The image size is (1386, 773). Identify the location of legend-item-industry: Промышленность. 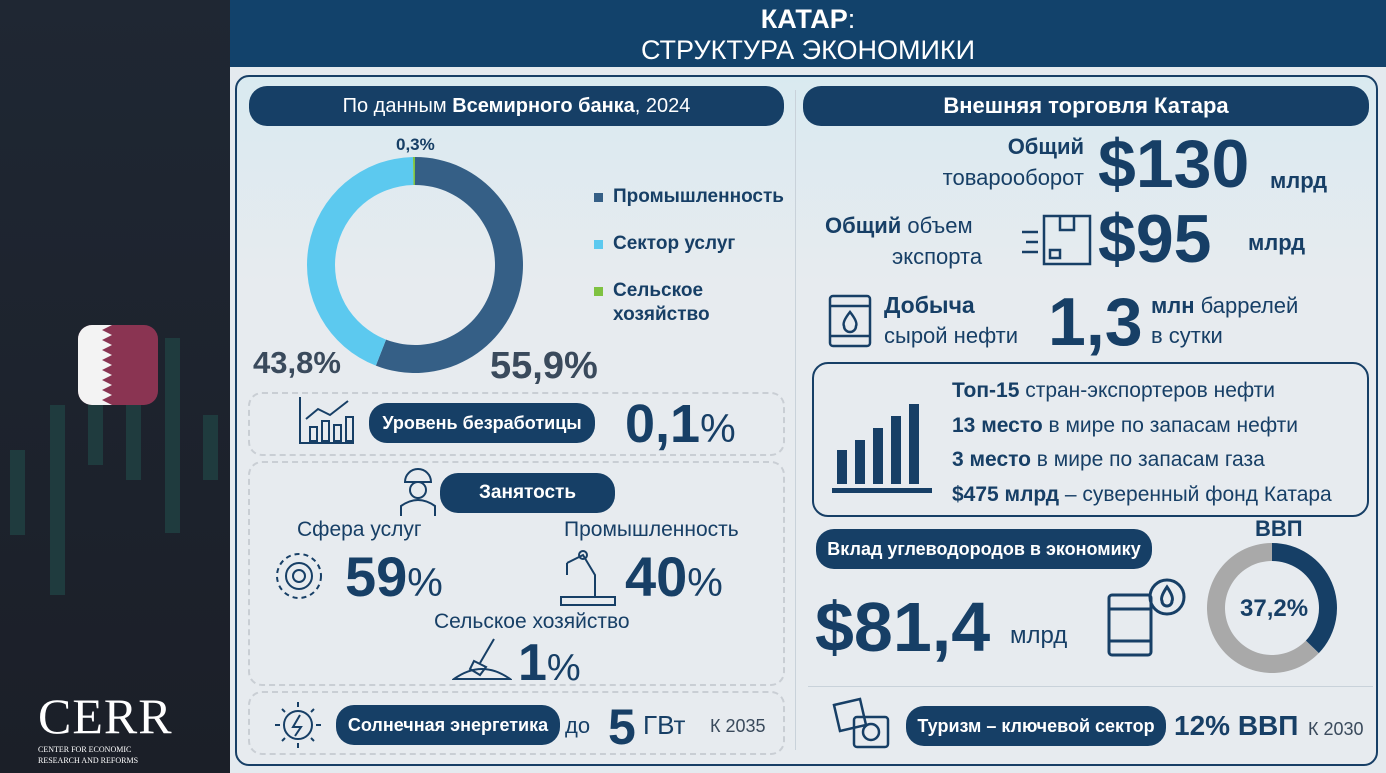
(689, 197).